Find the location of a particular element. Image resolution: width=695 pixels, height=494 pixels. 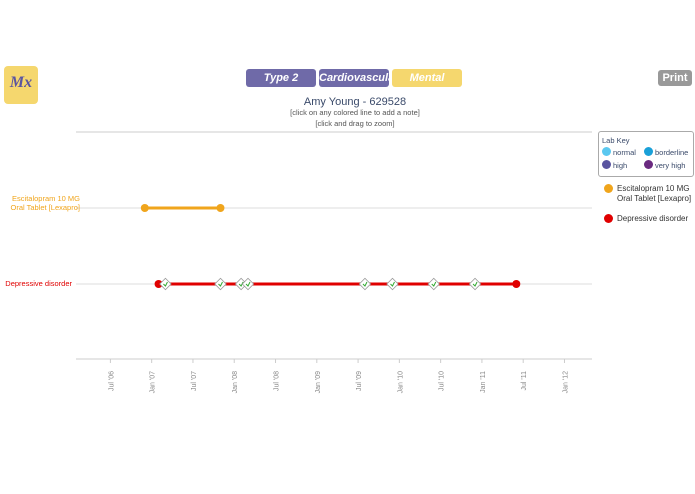

lab-key-label: very high is located at coordinates (670, 165).